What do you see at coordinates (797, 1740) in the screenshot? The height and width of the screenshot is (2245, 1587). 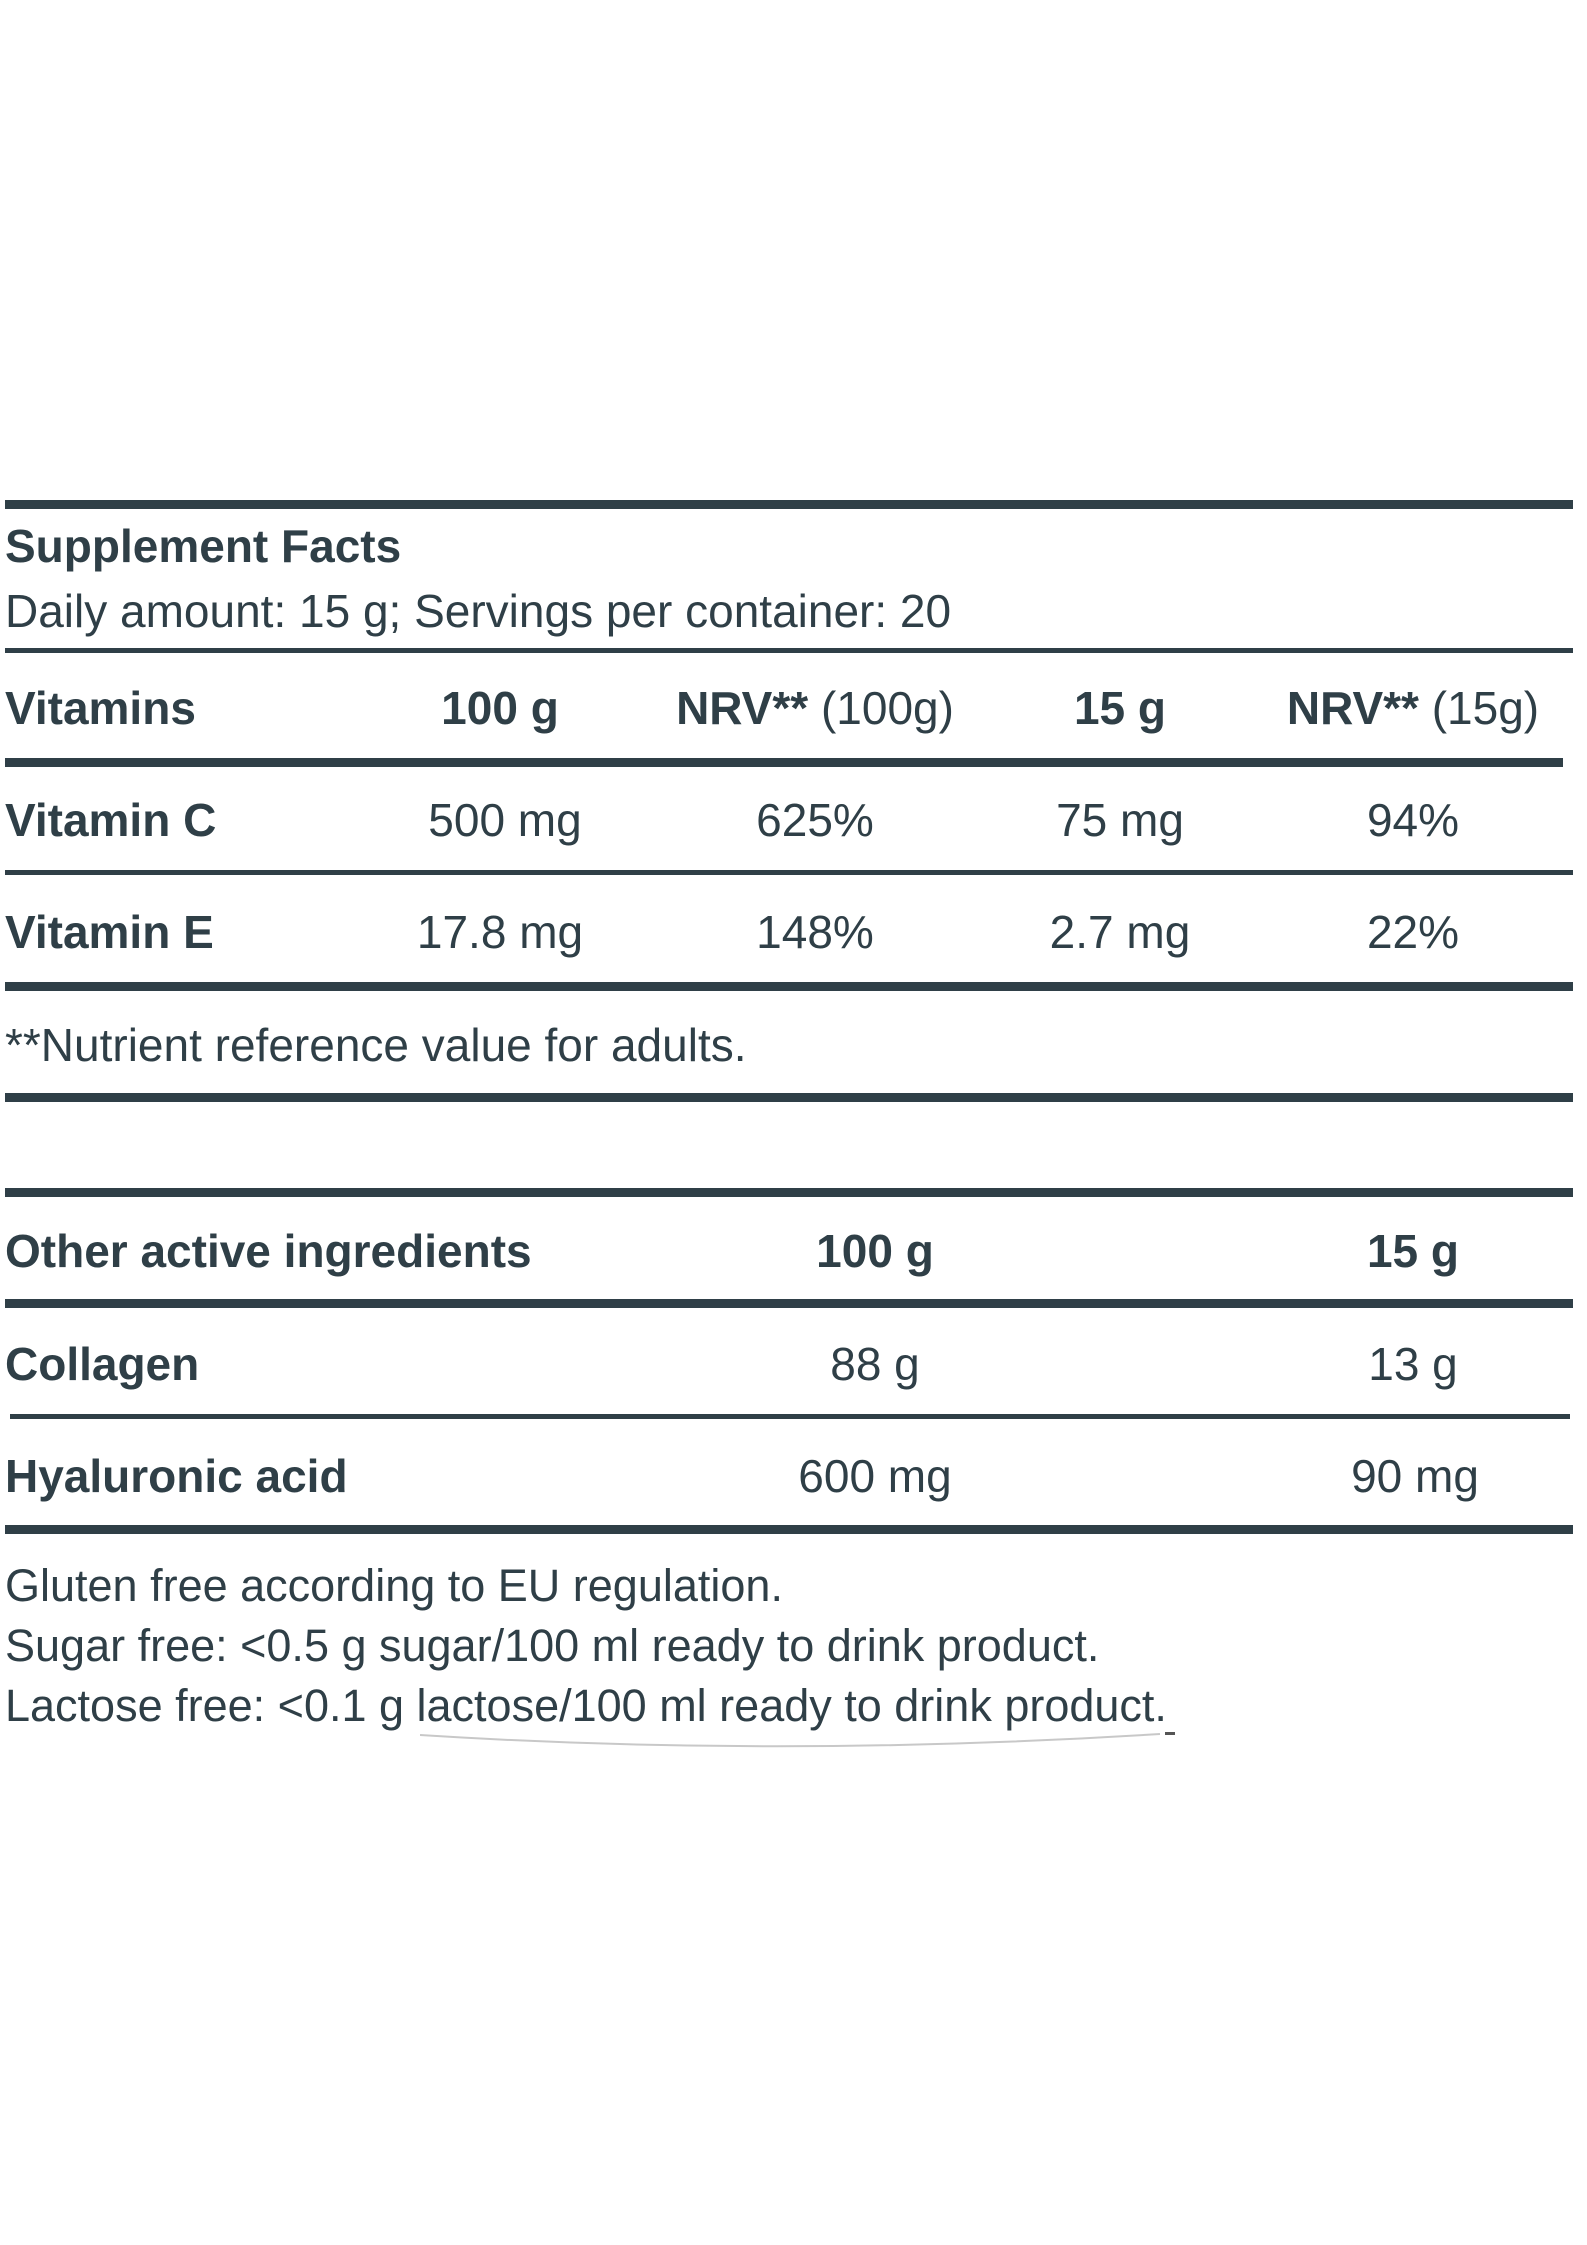 I see `faint-artifact-line` at bounding box center [797, 1740].